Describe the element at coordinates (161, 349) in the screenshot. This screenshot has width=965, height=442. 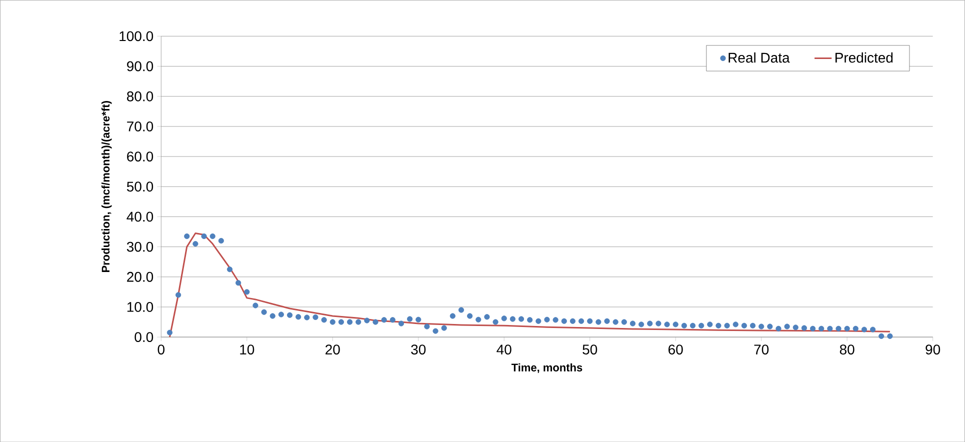
I see `x-tick-label: 0` at that location.